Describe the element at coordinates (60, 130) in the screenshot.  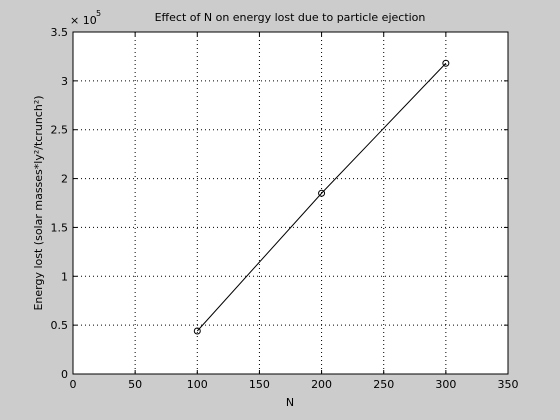
I see `y-tick-label: 2.5` at that location.